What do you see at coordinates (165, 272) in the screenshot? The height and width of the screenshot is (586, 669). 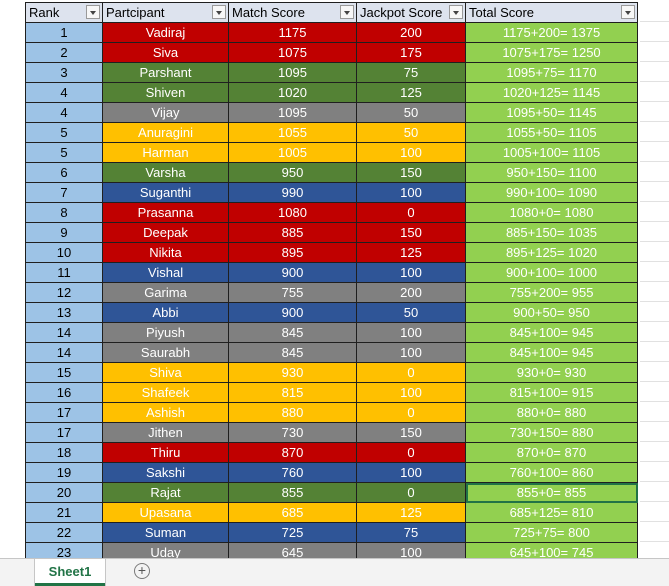 I see `participant-cell: Vishal` at bounding box center [165, 272].